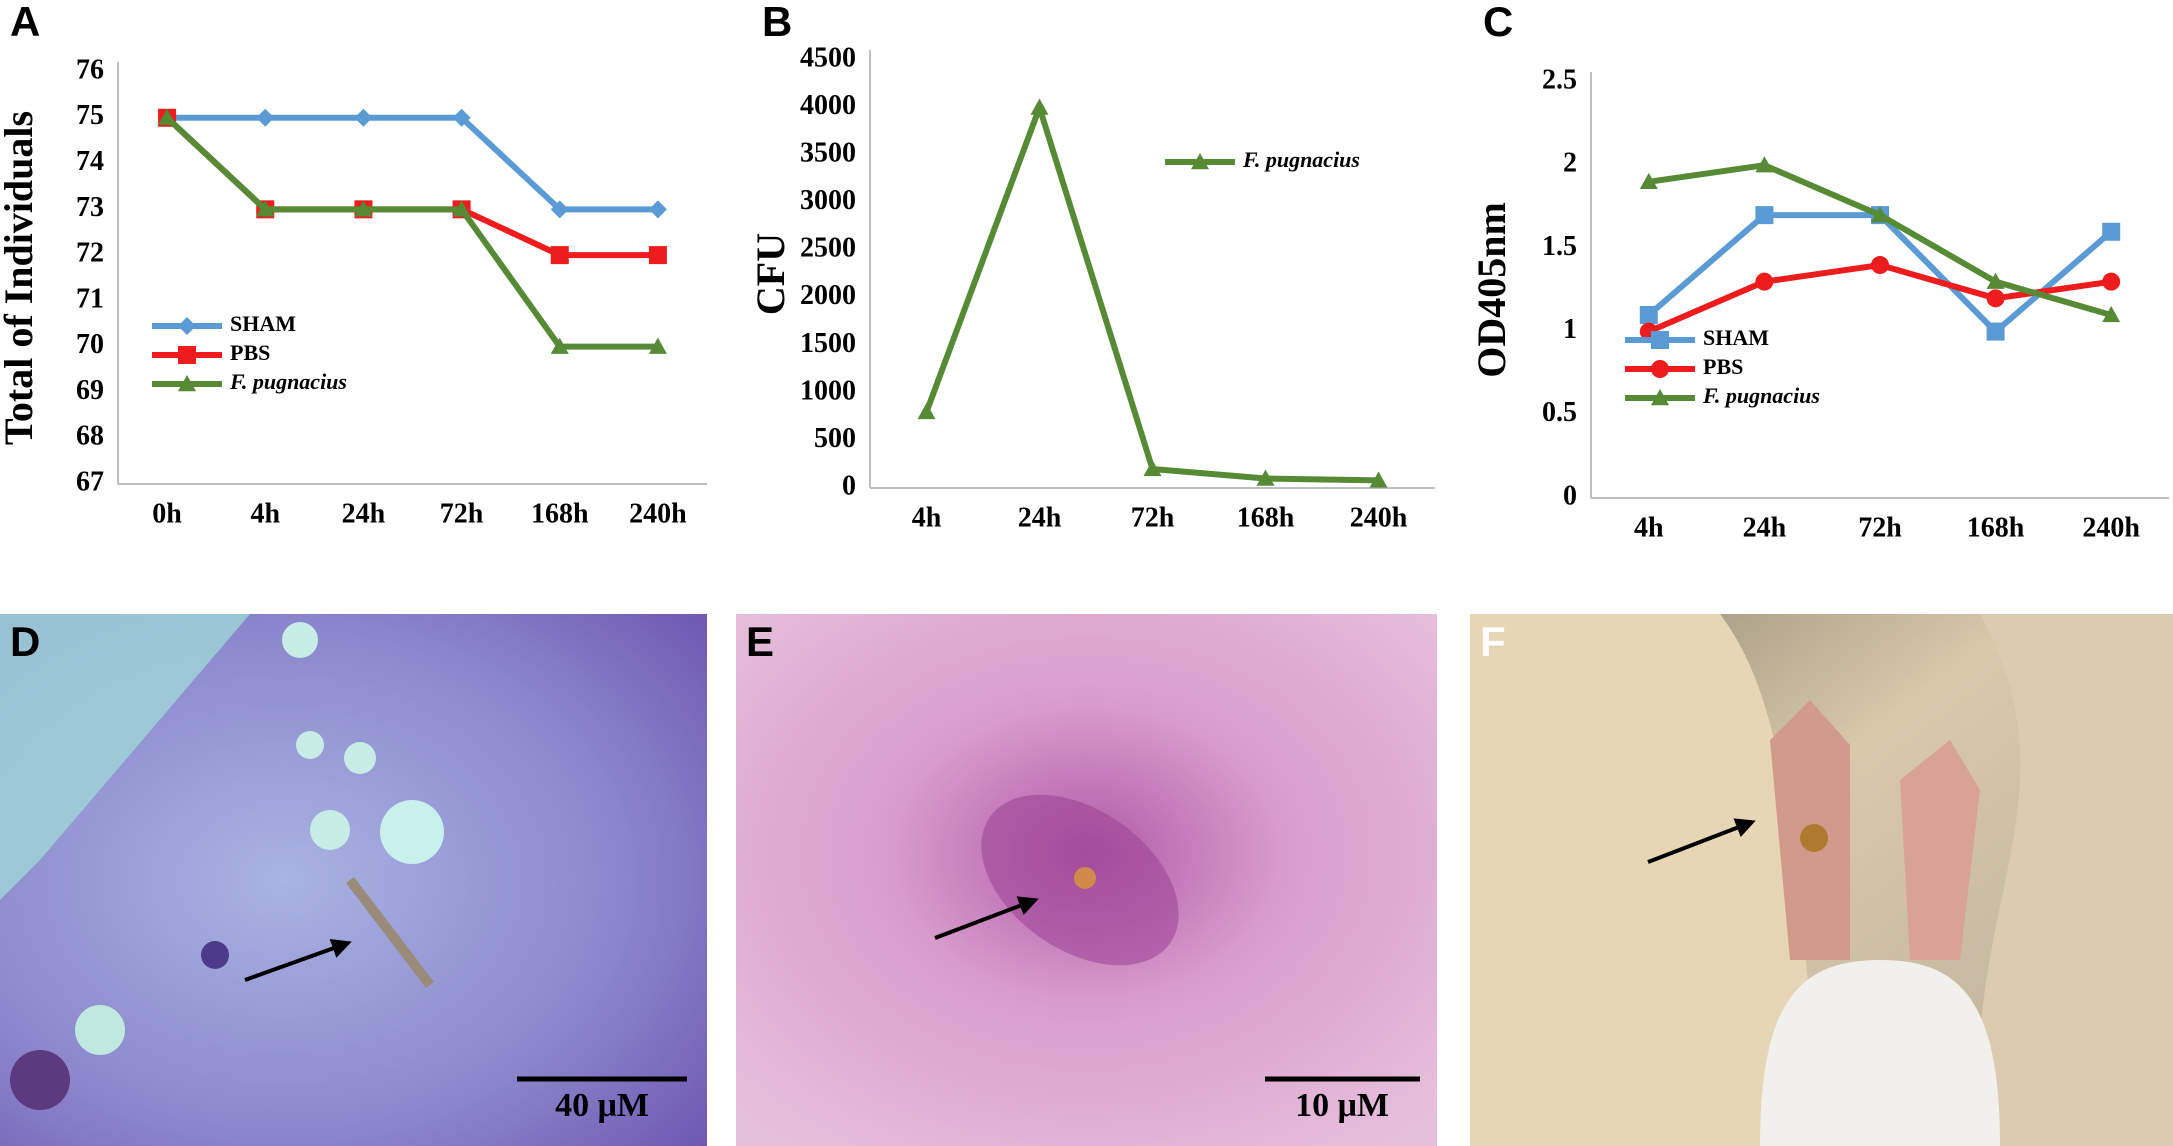  What do you see at coordinates (90, 207) in the screenshot?
I see `y-tick-label: 73` at bounding box center [90, 207].